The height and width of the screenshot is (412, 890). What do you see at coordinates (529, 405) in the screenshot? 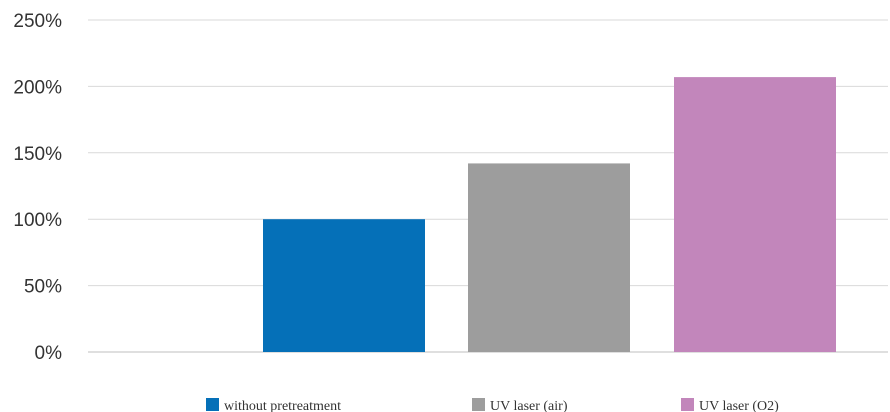
I see `legend-label: UV laser (air)` at bounding box center [529, 405].